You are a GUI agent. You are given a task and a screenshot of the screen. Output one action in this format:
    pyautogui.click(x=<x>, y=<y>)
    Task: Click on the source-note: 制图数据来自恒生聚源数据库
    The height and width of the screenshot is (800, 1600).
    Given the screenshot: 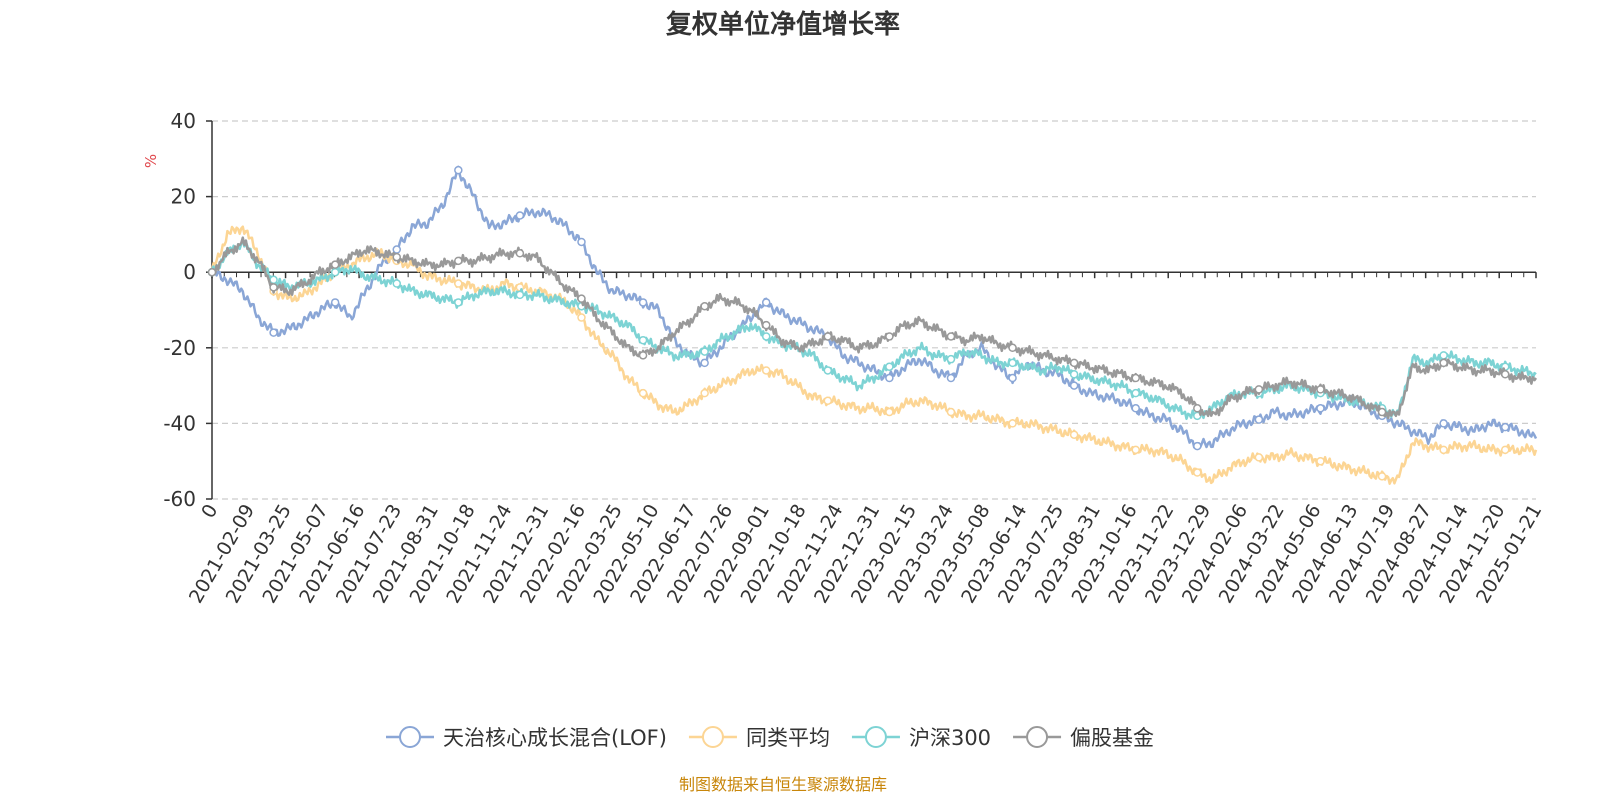 What is the action you would take?
    pyautogui.click(x=783, y=784)
    